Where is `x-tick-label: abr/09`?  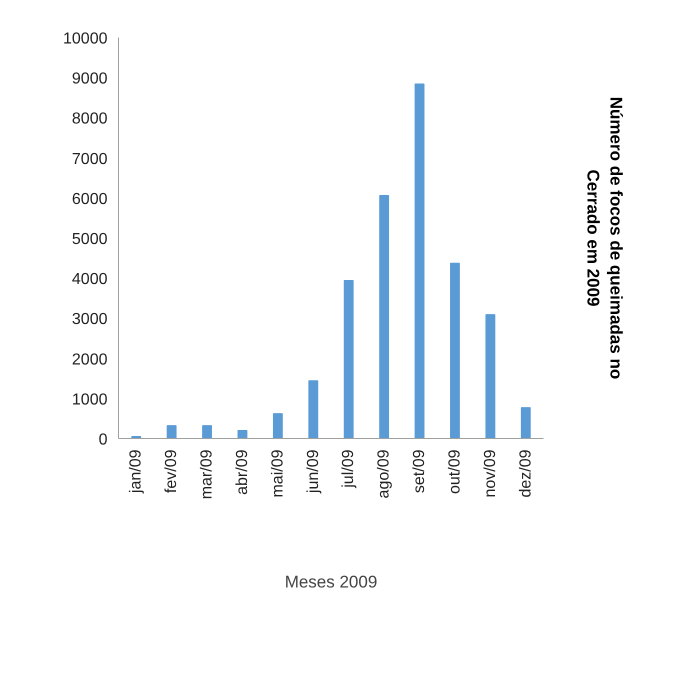
x-tick-label: abr/09 is located at coordinates (242, 472).